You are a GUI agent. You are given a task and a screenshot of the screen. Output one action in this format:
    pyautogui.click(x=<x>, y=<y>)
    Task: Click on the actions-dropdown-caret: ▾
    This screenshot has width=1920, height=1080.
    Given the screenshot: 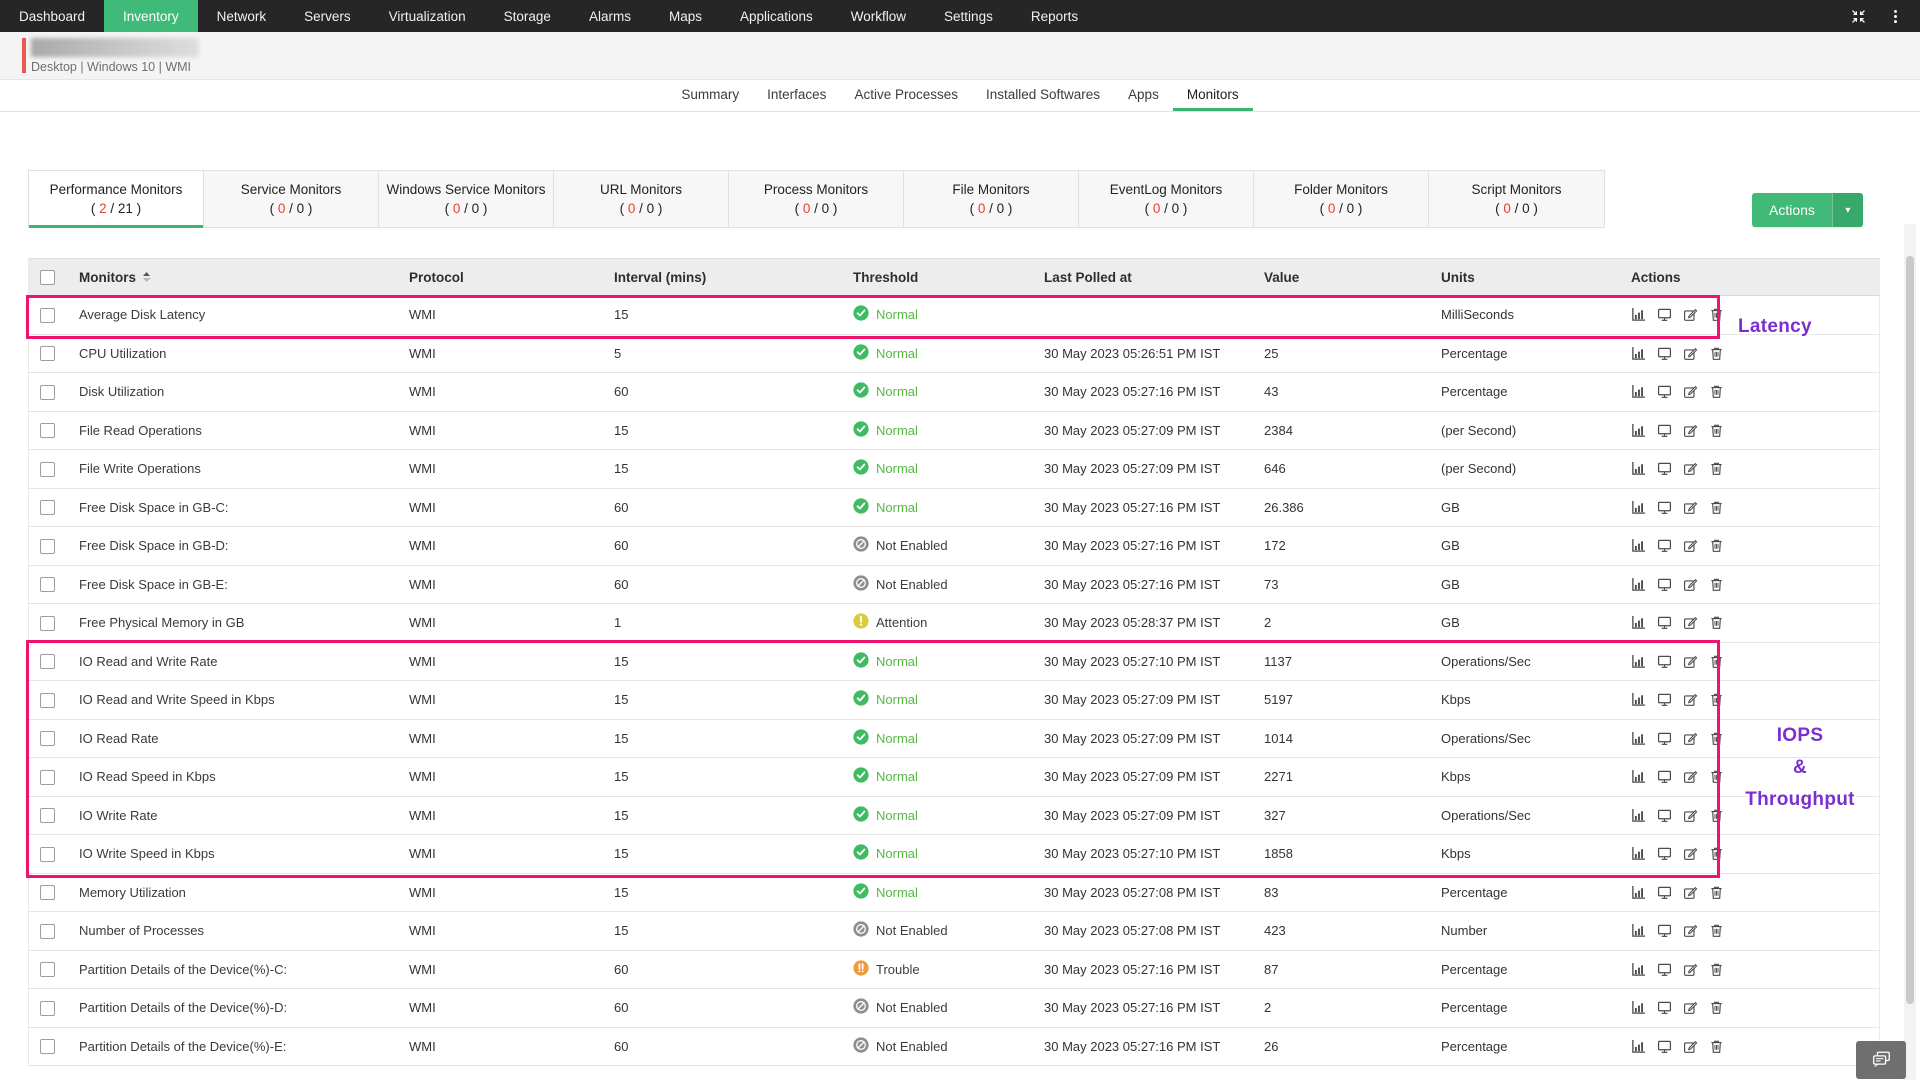 What is the action you would take?
    pyautogui.click(x=1847, y=210)
    